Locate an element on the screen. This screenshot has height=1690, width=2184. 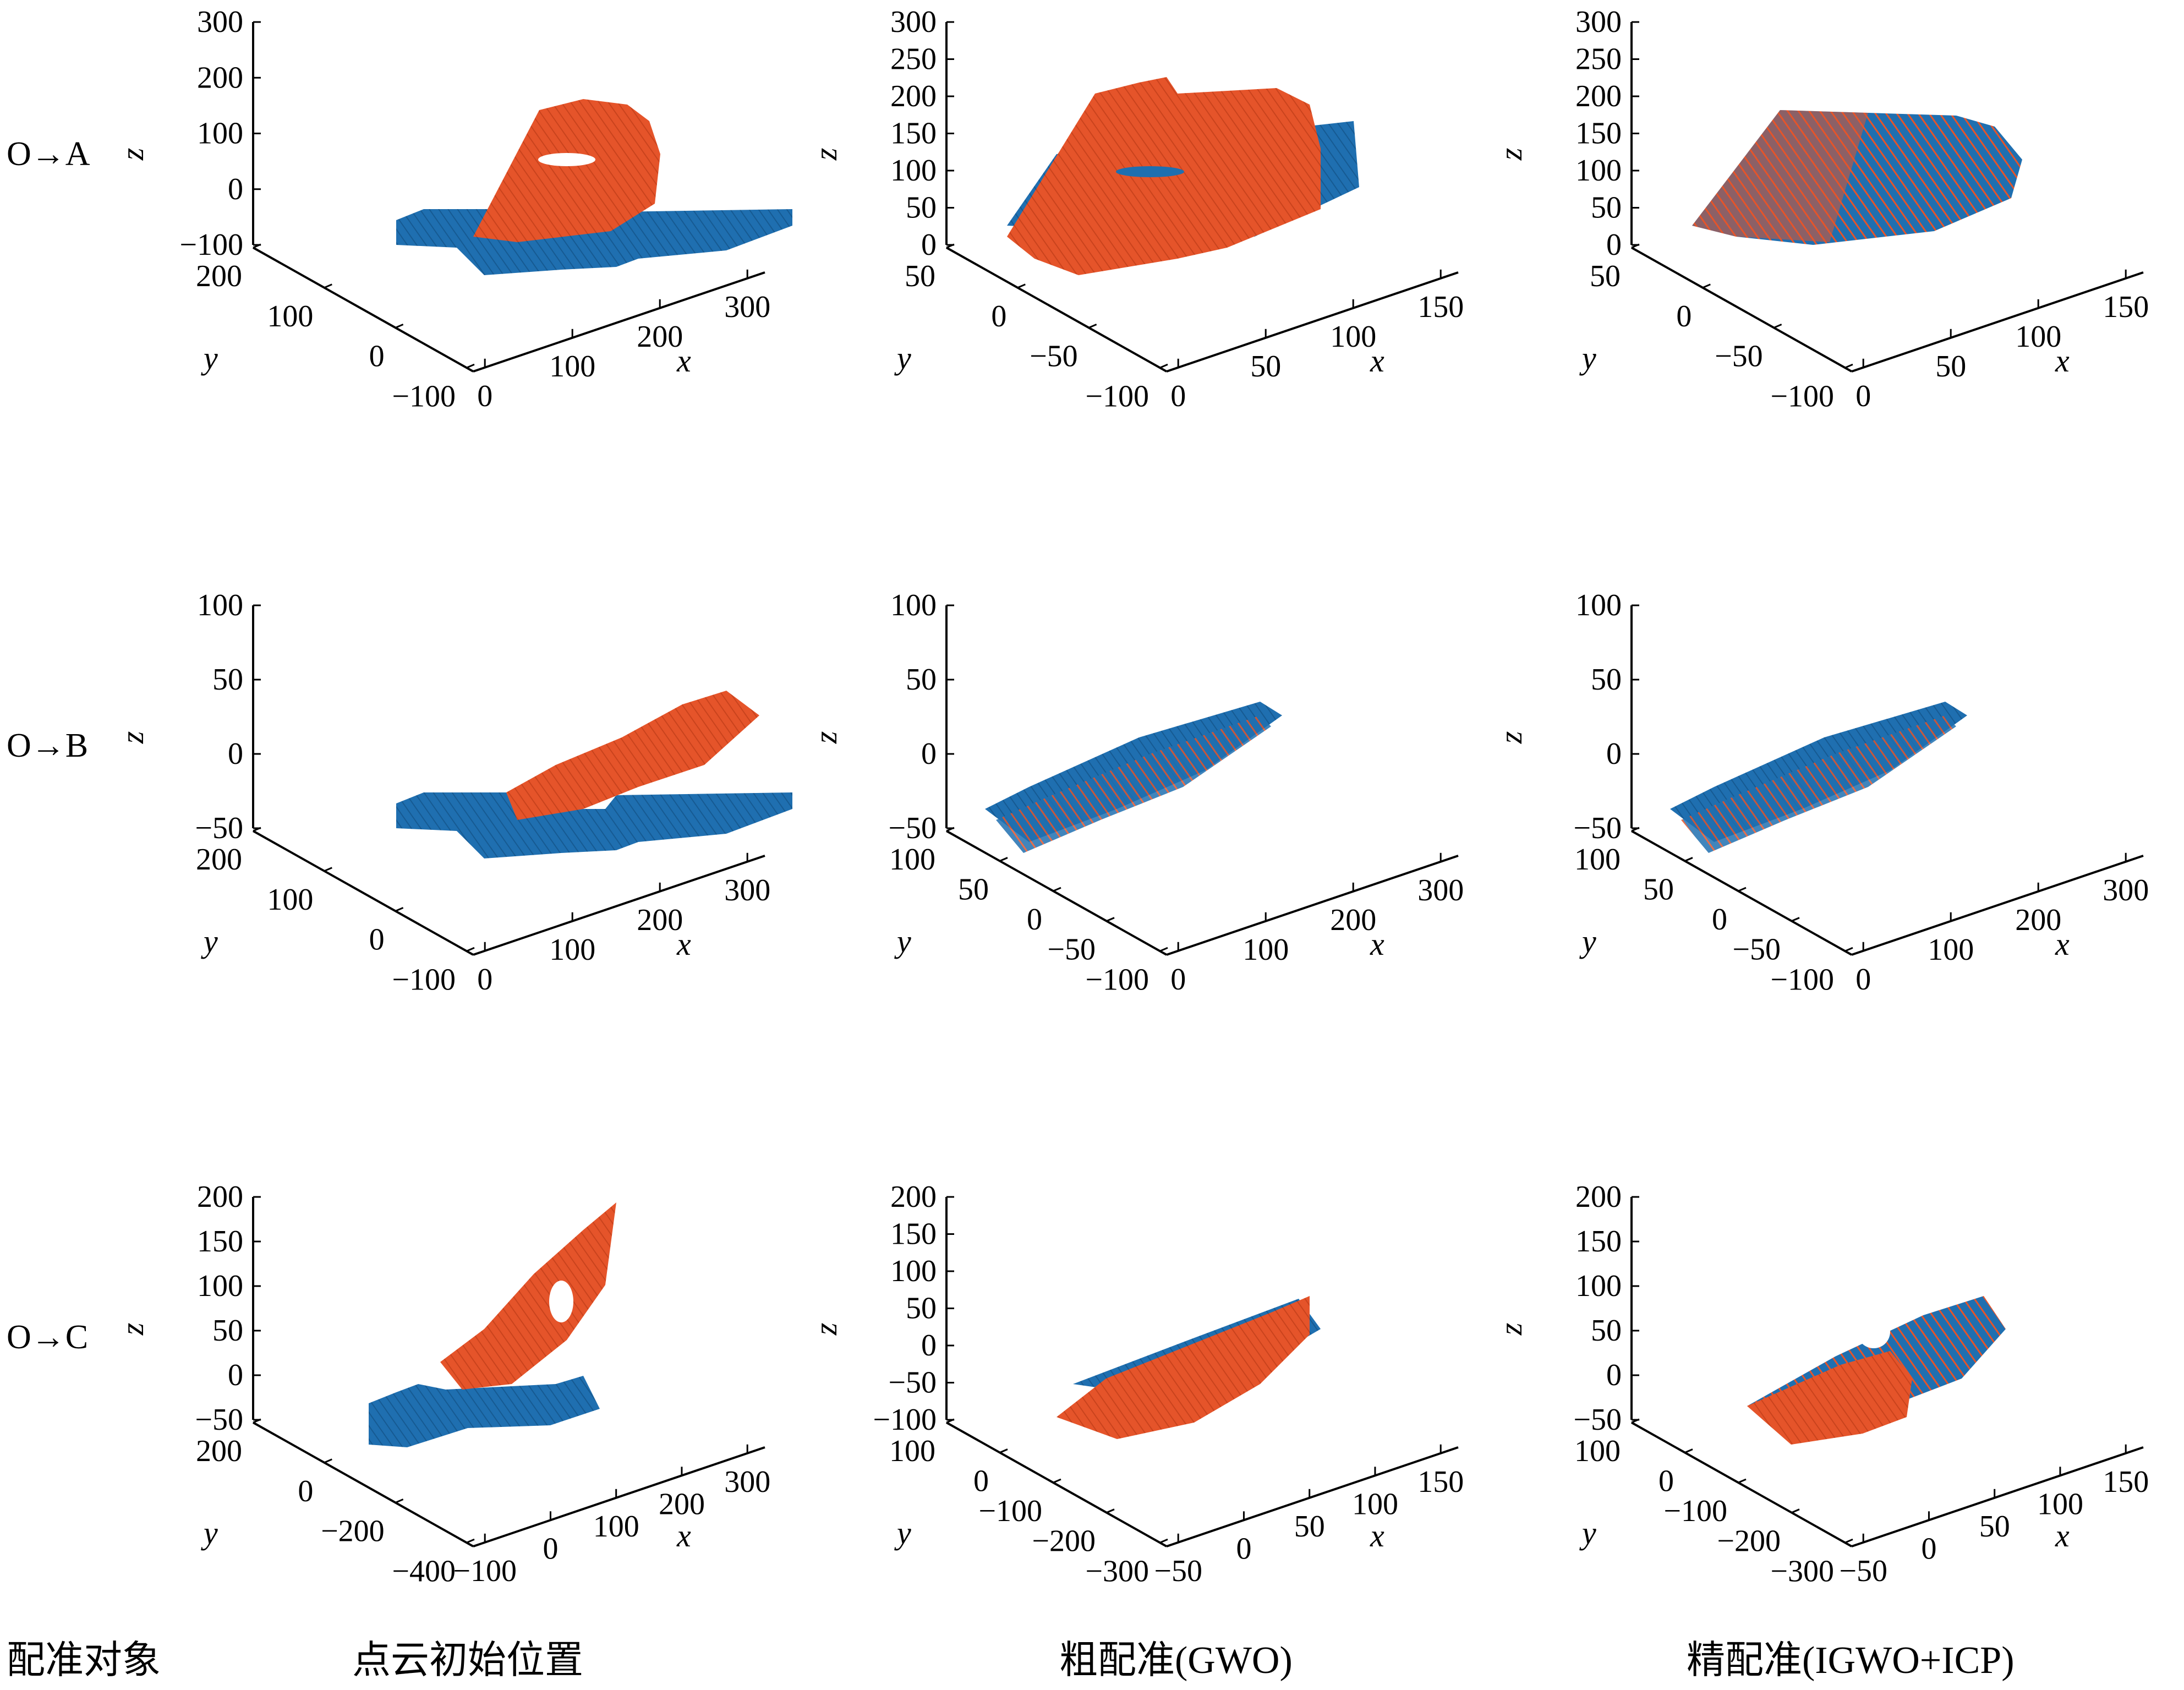
y-tick-label: −300 is located at coordinates (1802, 1571).